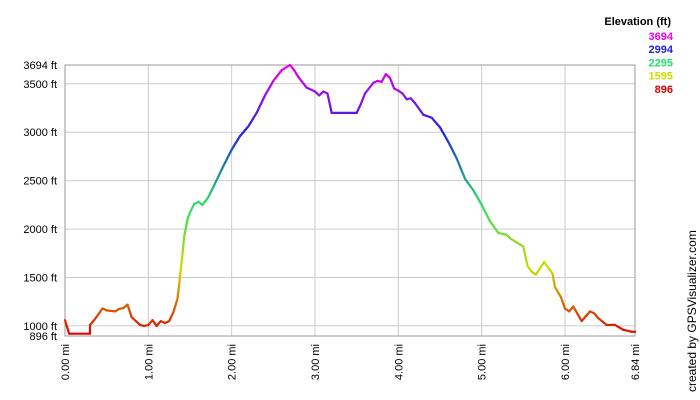  What do you see at coordinates (661, 50) in the screenshot?
I see `legend-entry: 2994` at bounding box center [661, 50].